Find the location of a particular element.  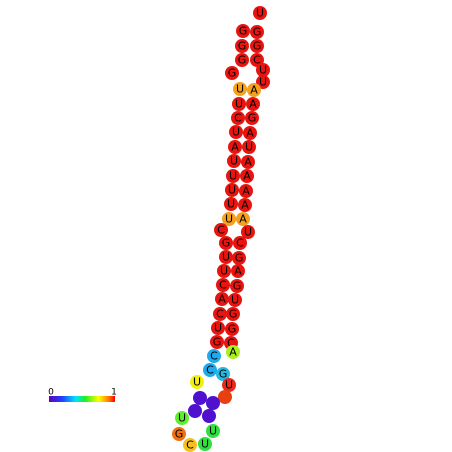

colorbar-min: 0 is located at coordinates (51, 393).